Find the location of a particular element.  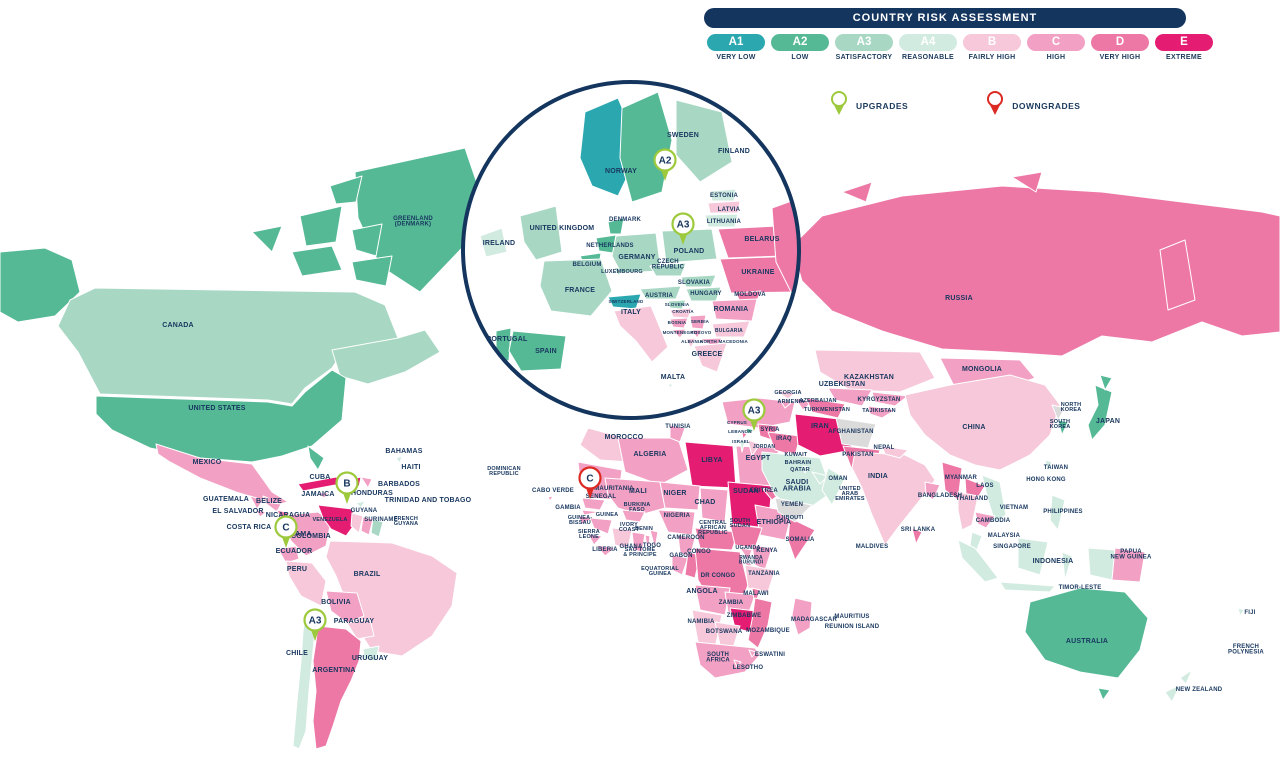

country-austria is located at coordinates (660, 292).